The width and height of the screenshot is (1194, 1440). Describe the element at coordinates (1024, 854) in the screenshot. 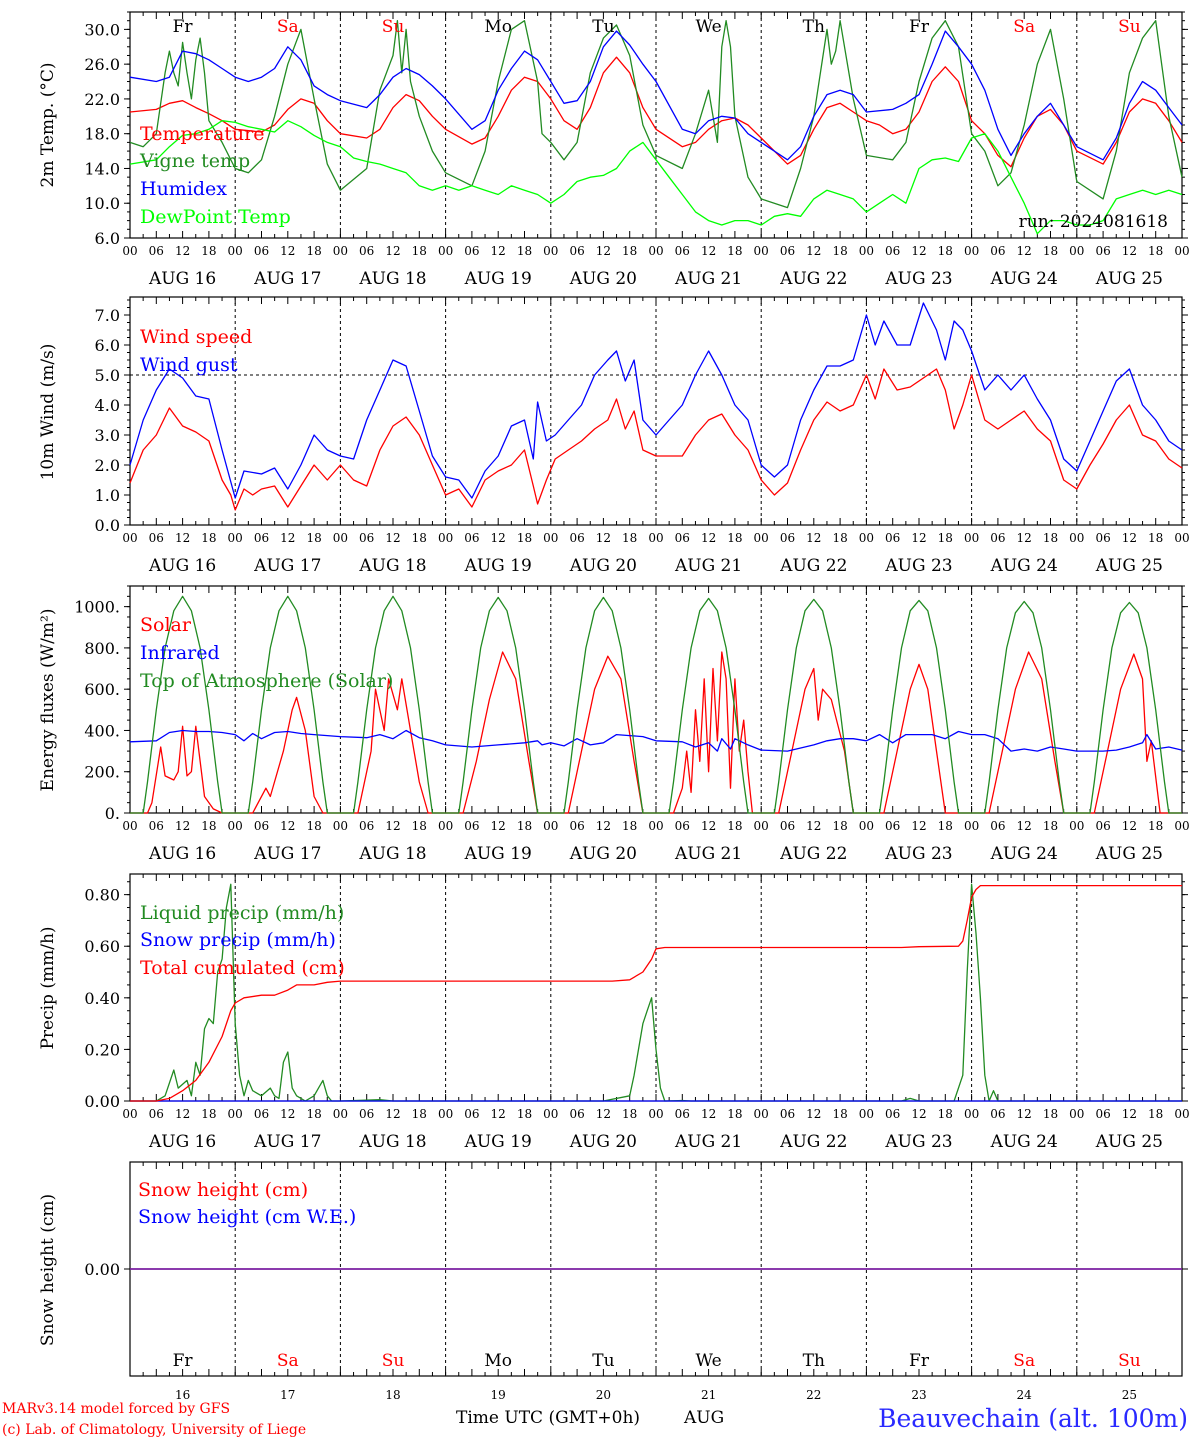

I see `date-label: AUG 24` at that location.